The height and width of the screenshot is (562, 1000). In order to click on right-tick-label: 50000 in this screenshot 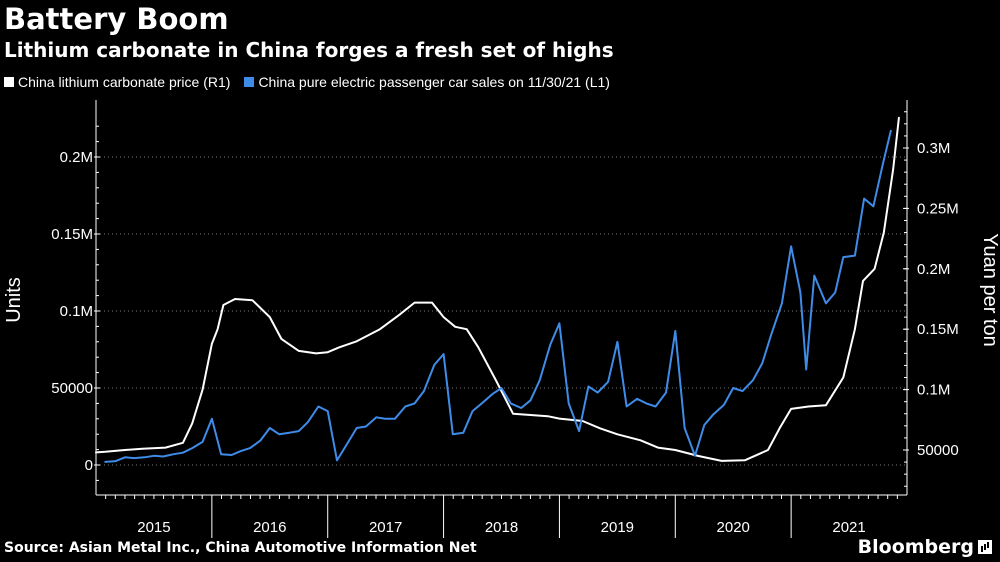, I will do `click(938, 450)`.